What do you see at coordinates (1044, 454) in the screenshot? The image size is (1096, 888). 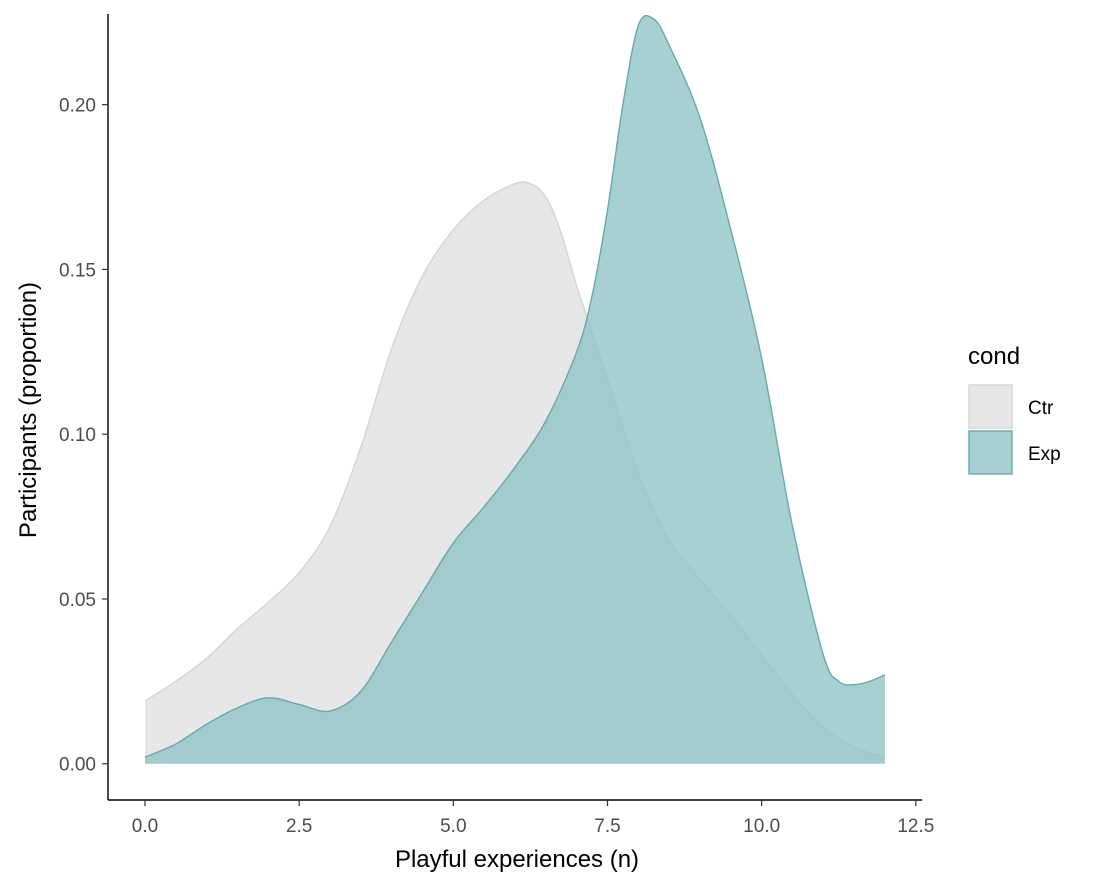 I see `legend-label-exp: Exp` at bounding box center [1044, 454].